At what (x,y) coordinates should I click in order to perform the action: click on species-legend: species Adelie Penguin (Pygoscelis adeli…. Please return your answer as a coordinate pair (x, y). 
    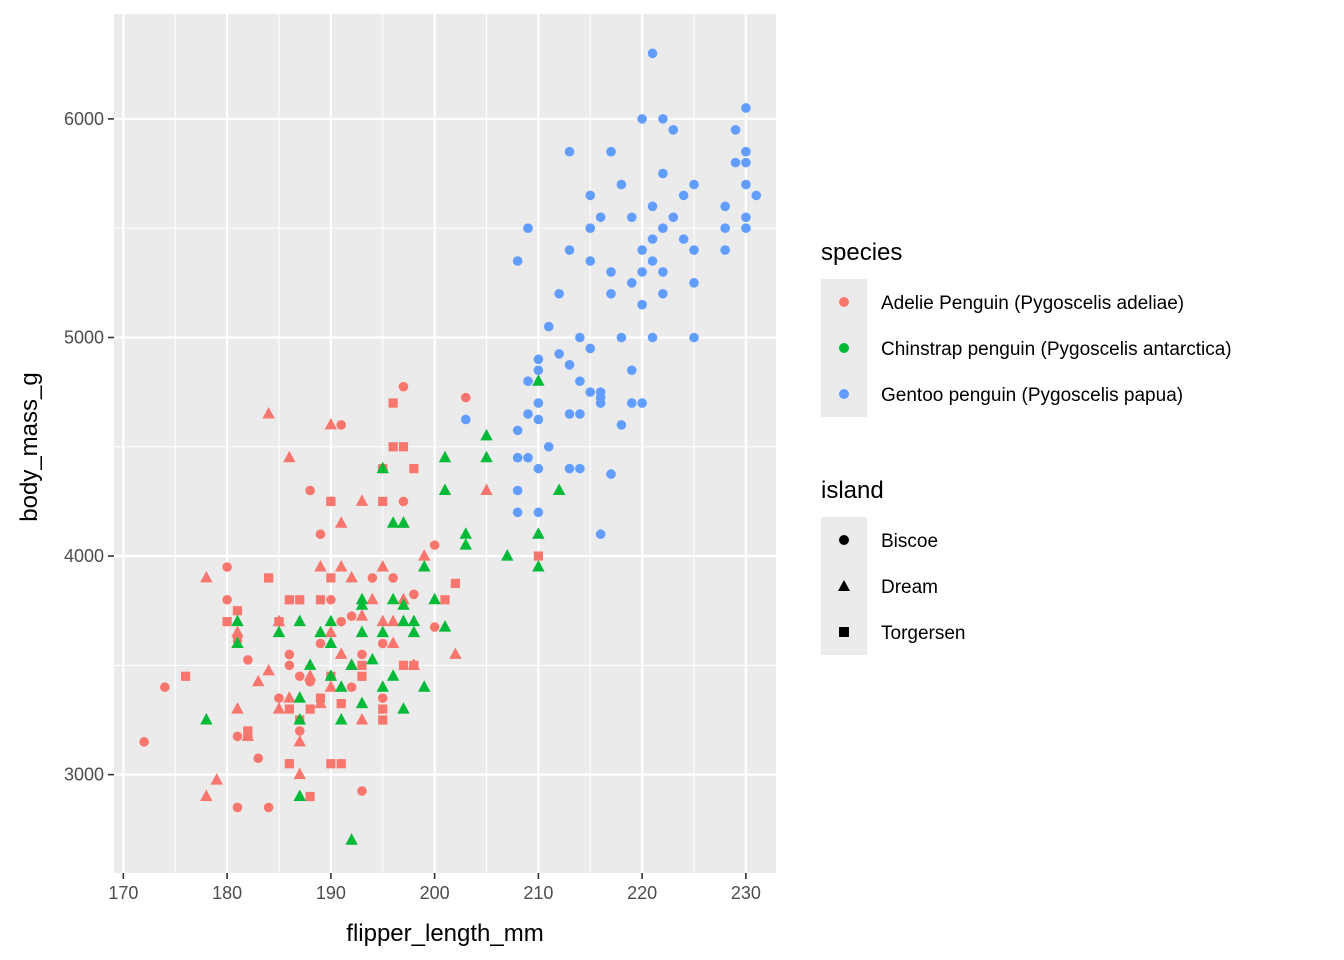
    Looking at the image, I should click on (1026, 328).